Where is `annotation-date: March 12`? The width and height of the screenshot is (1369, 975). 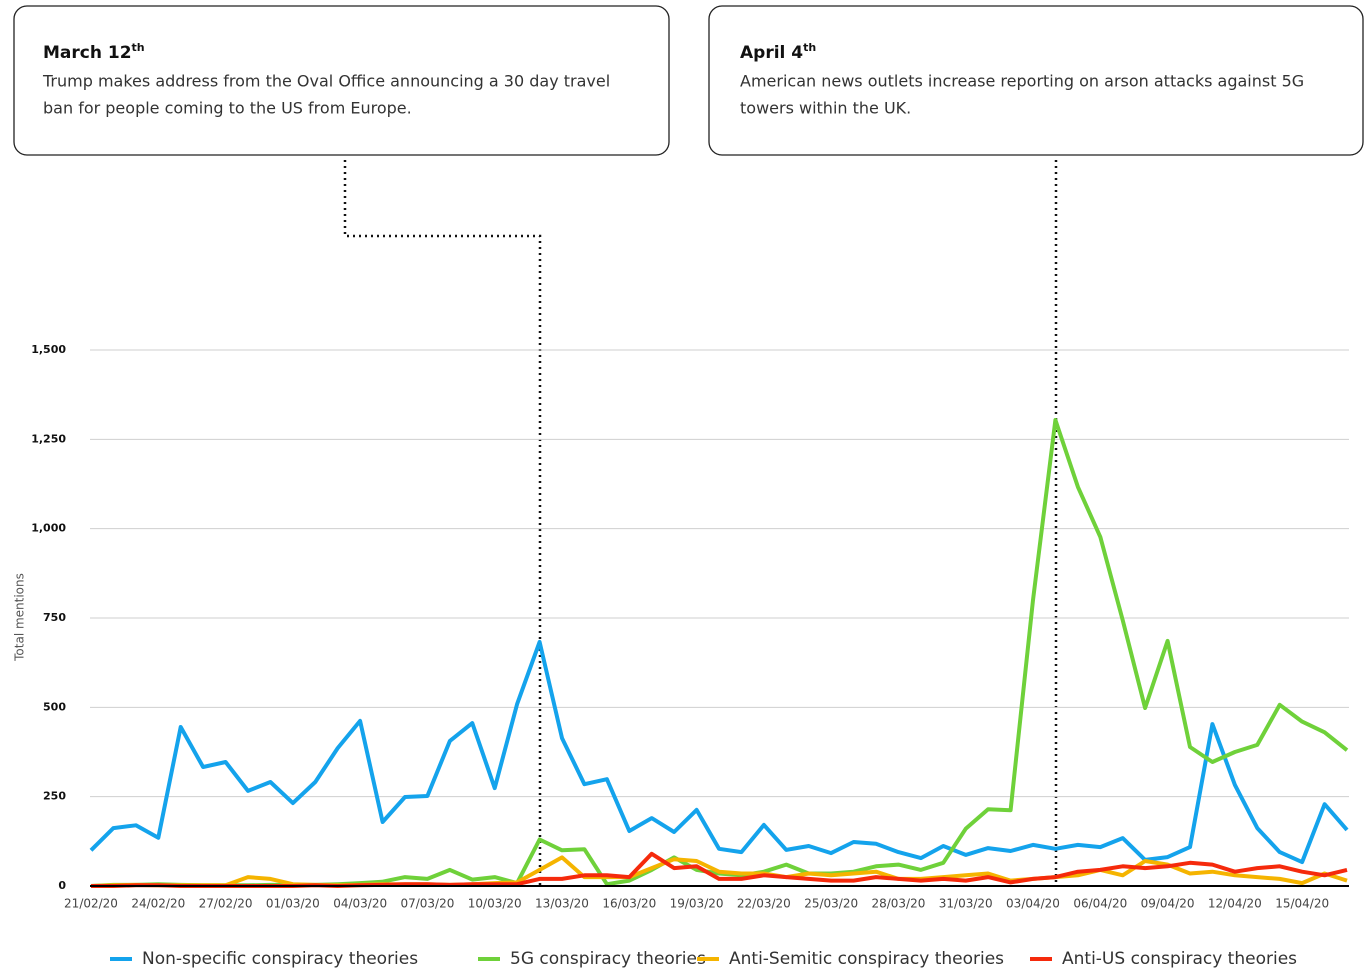
annotation-date: March 12 is located at coordinates (87, 53).